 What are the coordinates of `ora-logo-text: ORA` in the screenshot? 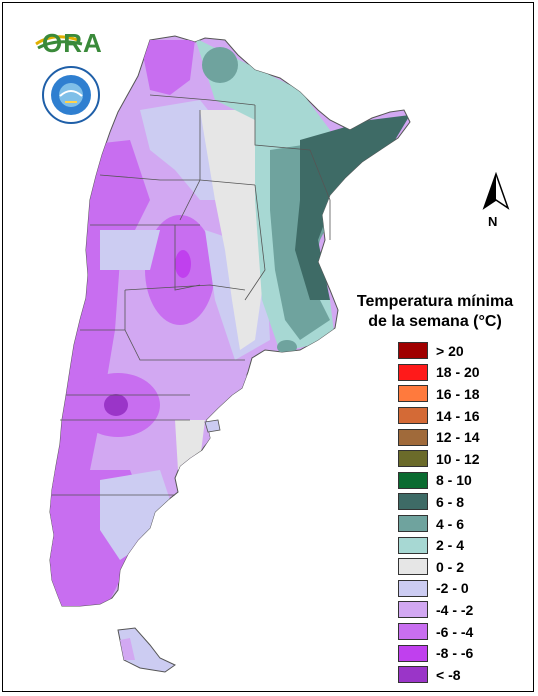 It's located at (72, 43).